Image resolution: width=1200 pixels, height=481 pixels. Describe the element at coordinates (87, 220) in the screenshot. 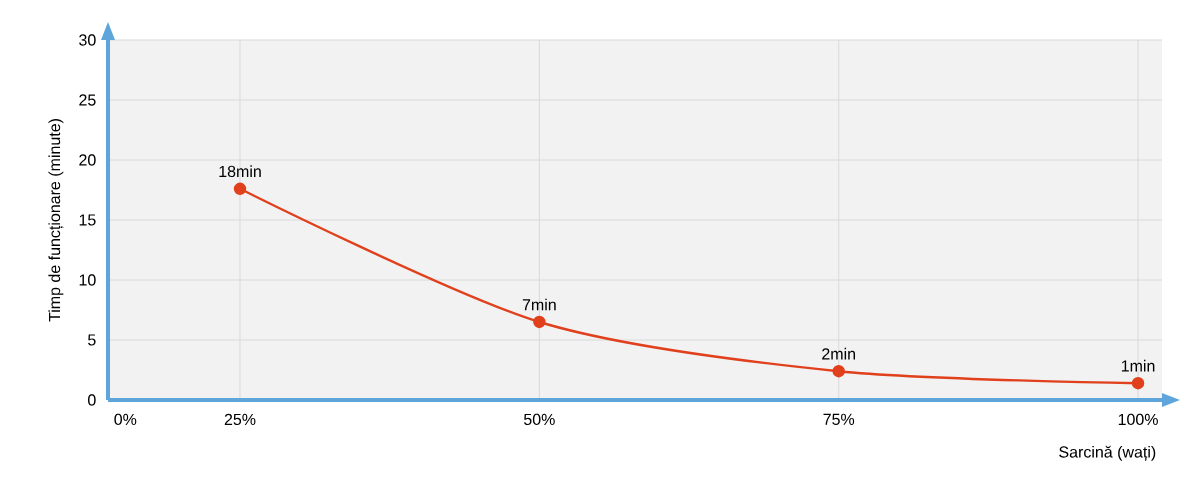

I see `y-tick-label: 15` at that location.